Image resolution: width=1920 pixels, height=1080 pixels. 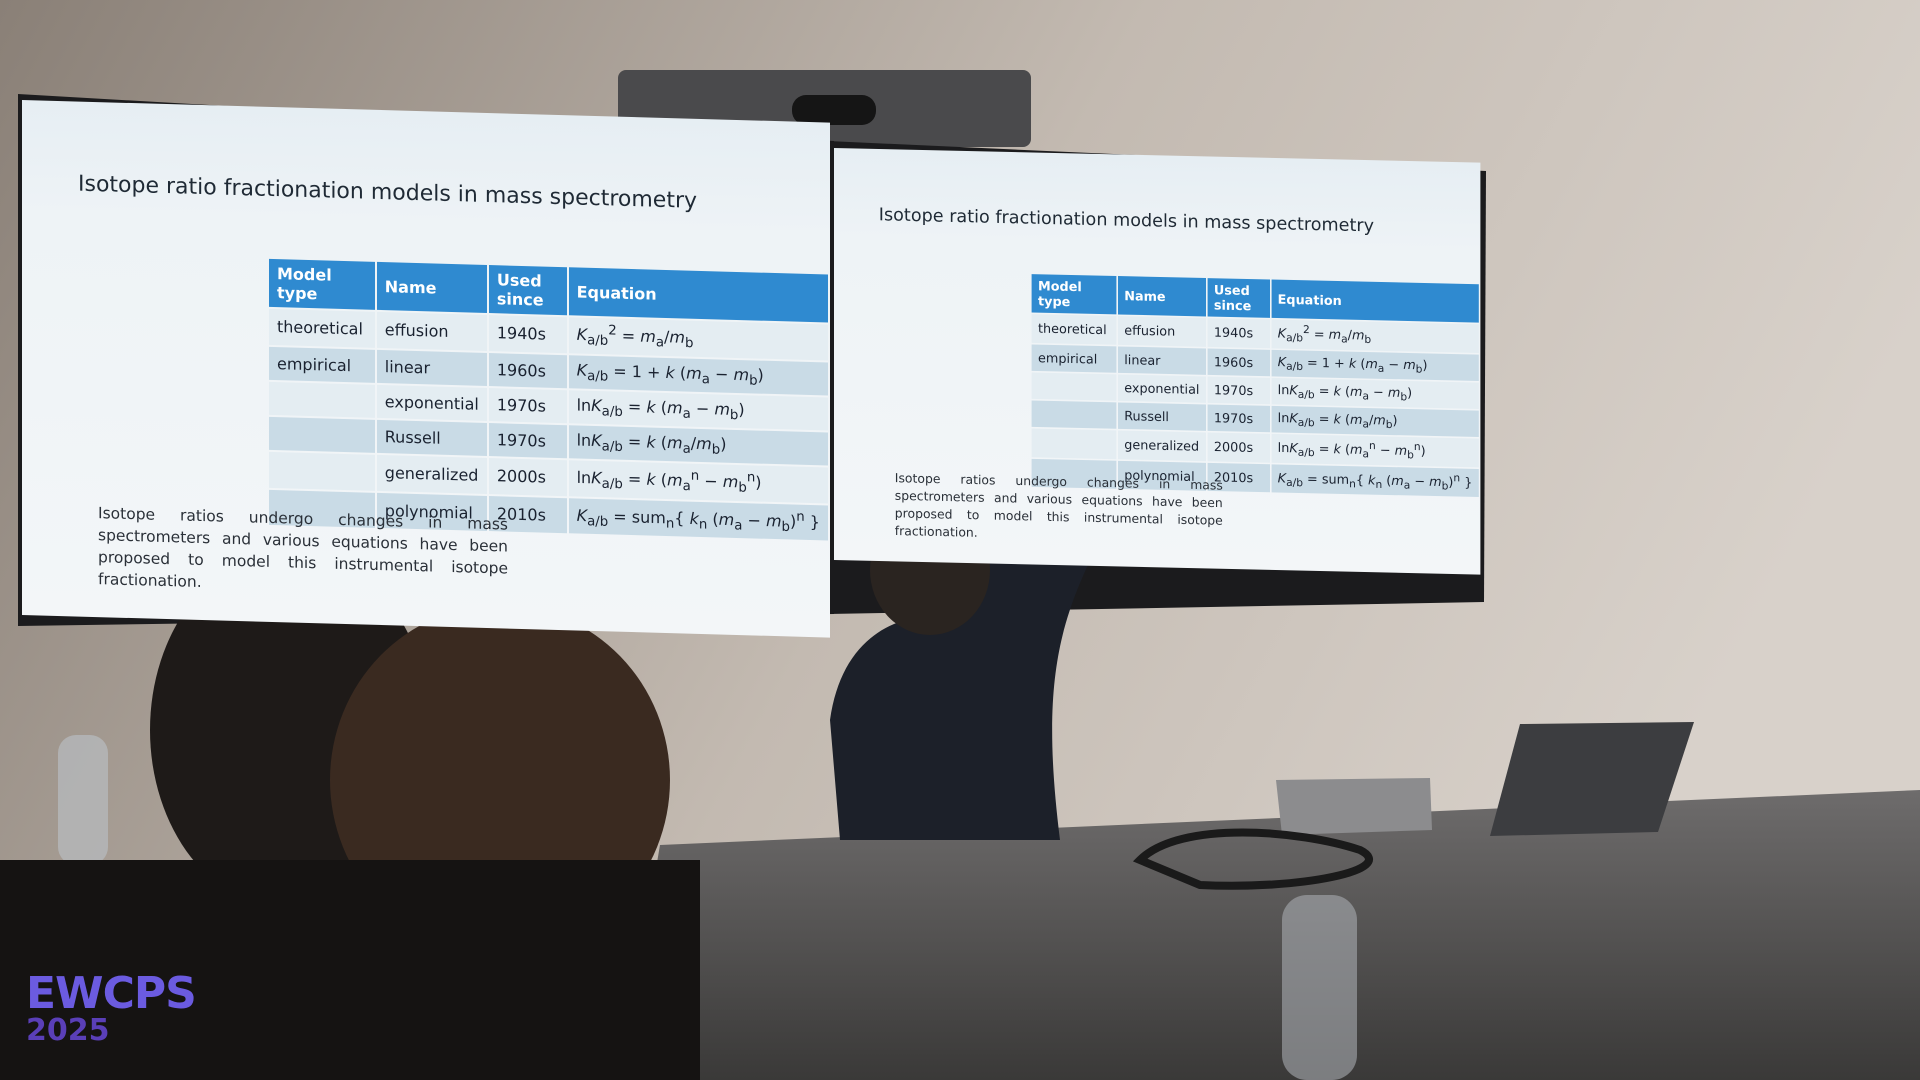 I want to click on logo-name: EWCPS, so click(x=111, y=993).